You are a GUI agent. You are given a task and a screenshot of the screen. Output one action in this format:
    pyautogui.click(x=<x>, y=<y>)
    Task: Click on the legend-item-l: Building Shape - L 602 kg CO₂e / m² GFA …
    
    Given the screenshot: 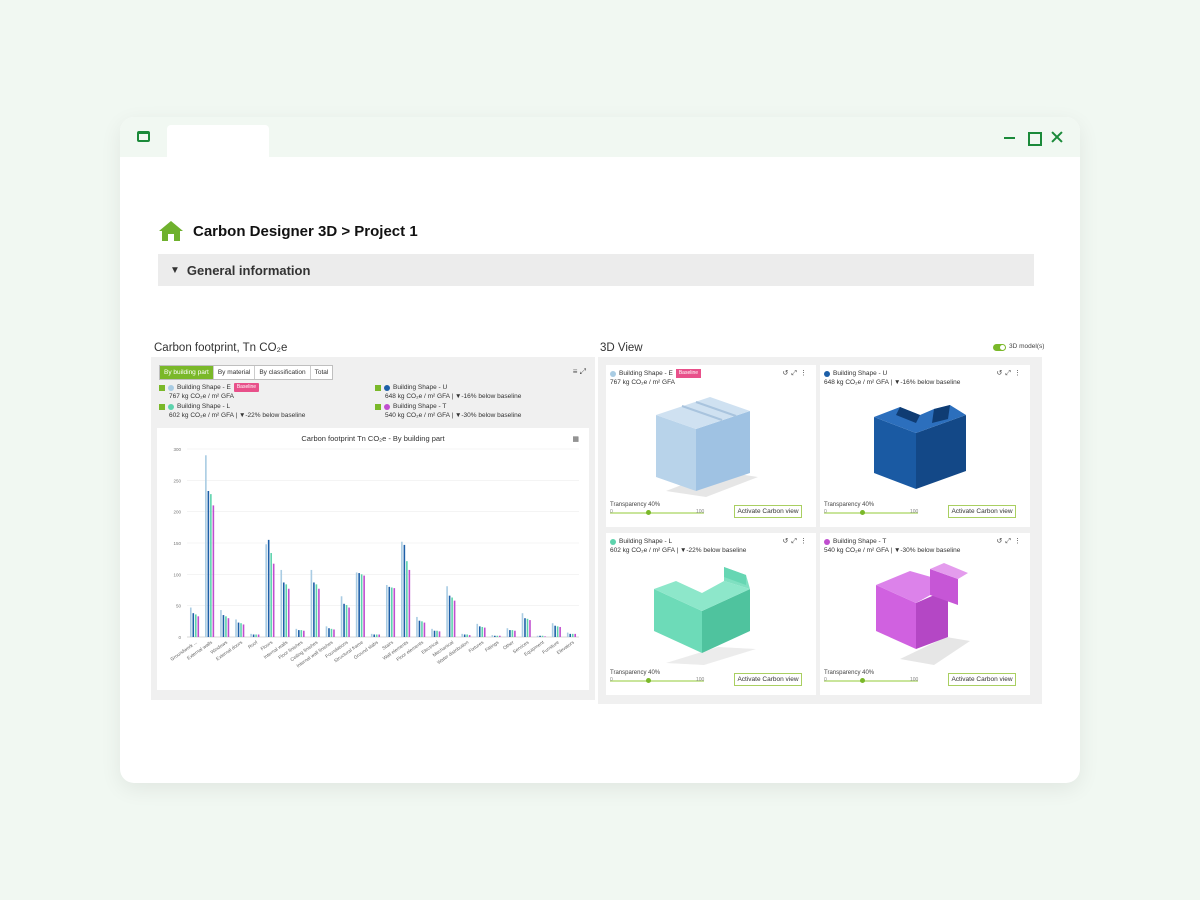 What is the action you would take?
    pyautogui.click(x=232, y=411)
    